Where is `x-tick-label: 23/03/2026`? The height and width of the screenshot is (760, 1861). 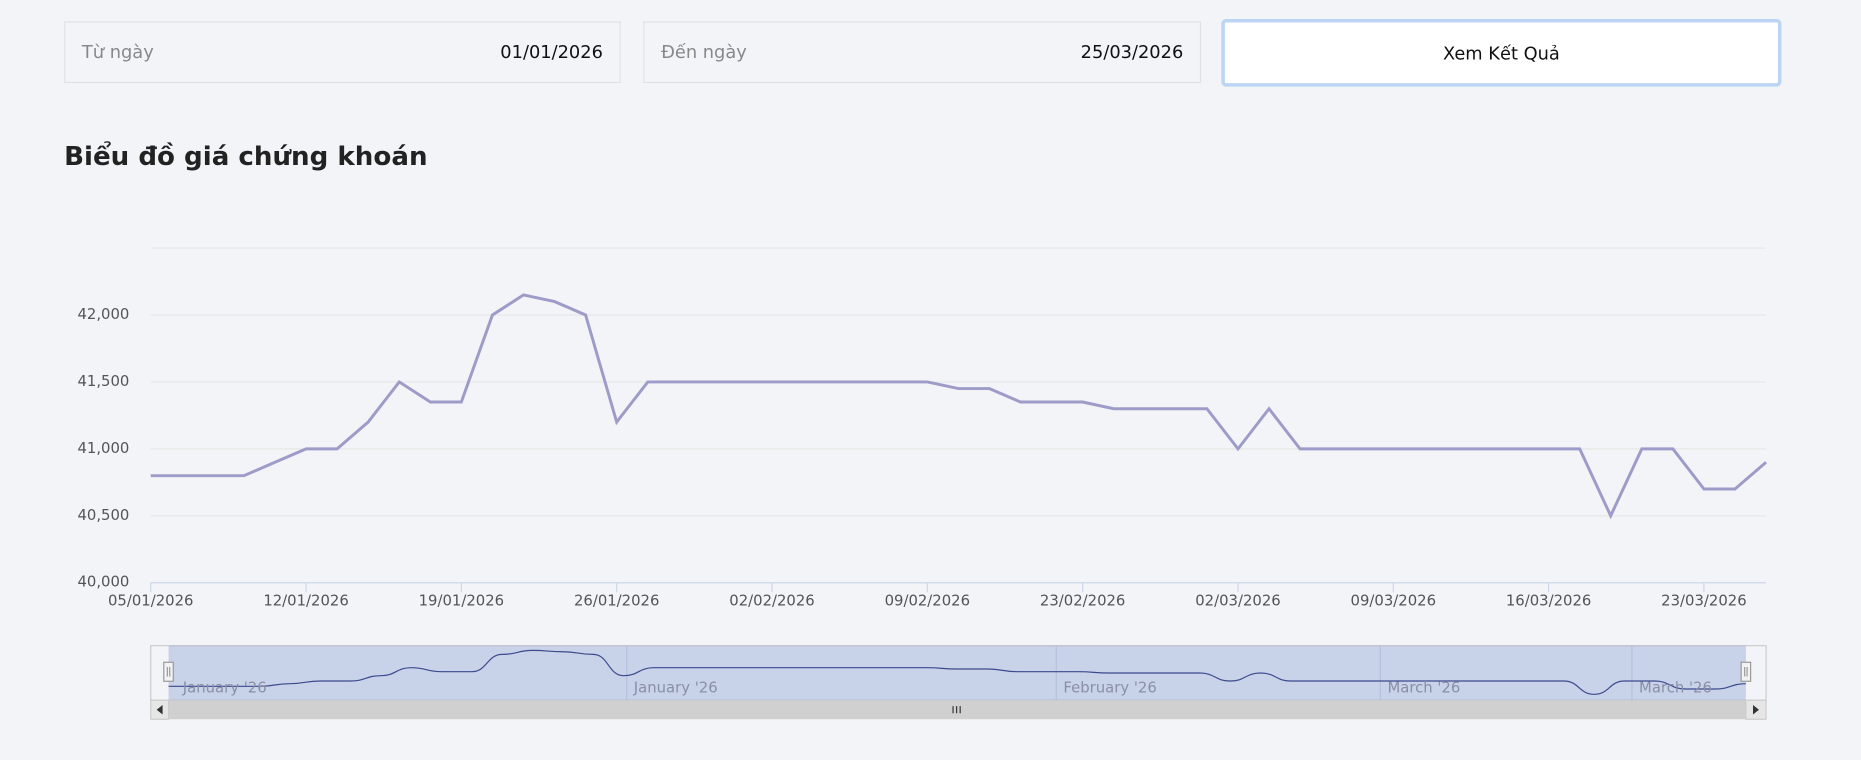
x-tick-label: 23/03/2026 is located at coordinates (1703, 601).